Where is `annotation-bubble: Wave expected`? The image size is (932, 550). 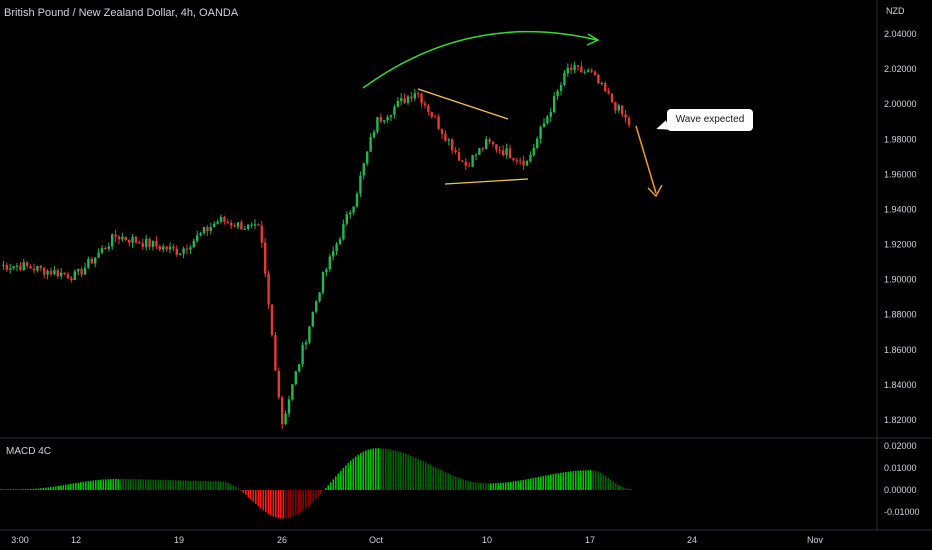 annotation-bubble: Wave expected is located at coordinates (710, 120).